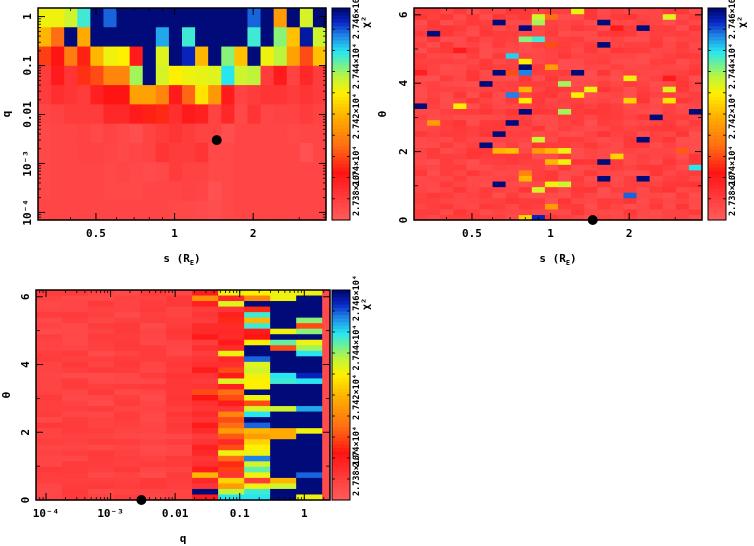 The image size is (754, 546). Describe the element at coordinates (558, 114) in the screenshot. I see `heatmap-cells` at that location.